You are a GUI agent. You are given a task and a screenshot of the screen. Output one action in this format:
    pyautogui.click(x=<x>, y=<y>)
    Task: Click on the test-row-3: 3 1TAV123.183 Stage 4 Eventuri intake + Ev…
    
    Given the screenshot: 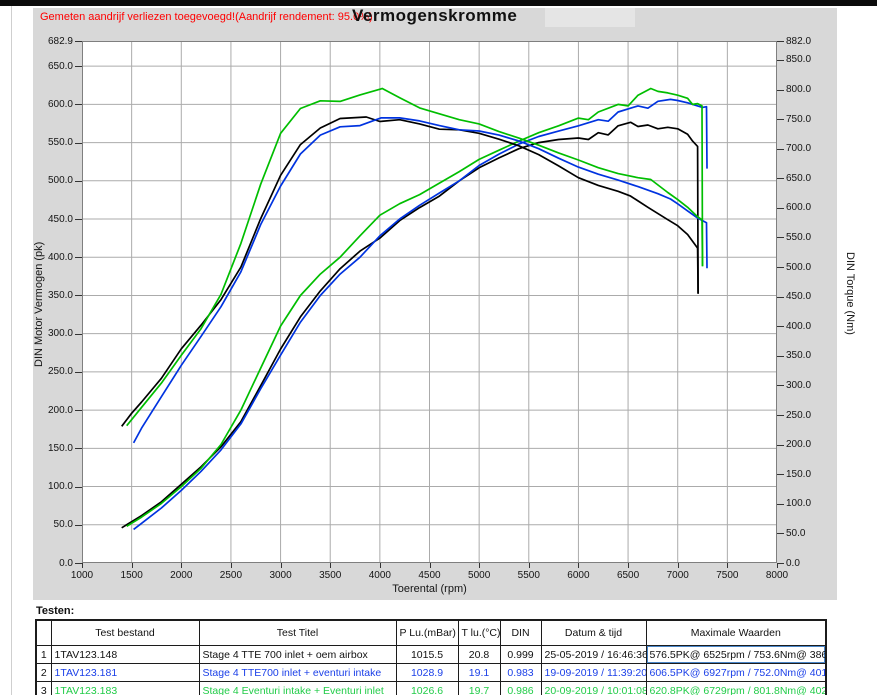 What is the action you would take?
    pyautogui.click(x=431, y=688)
    